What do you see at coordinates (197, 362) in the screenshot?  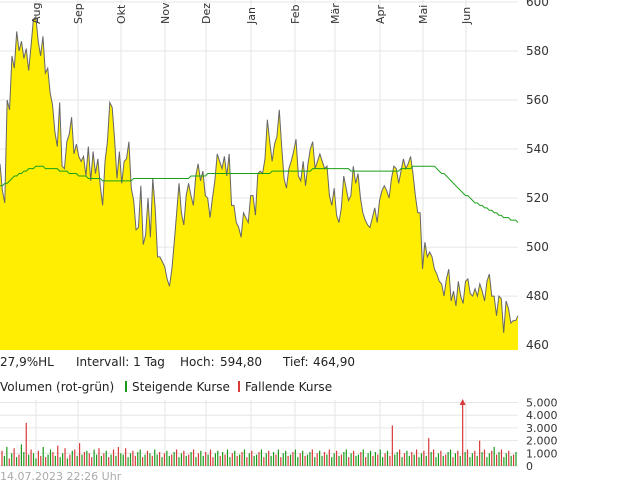 I see `high-label: Hoch:` at bounding box center [197, 362].